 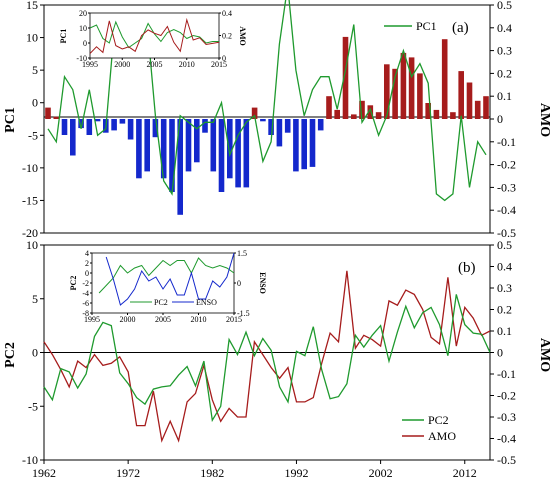 What do you see at coordinates (89, 127) in the screenshot?
I see `panel-a-amo-bar-1967` at bounding box center [89, 127].